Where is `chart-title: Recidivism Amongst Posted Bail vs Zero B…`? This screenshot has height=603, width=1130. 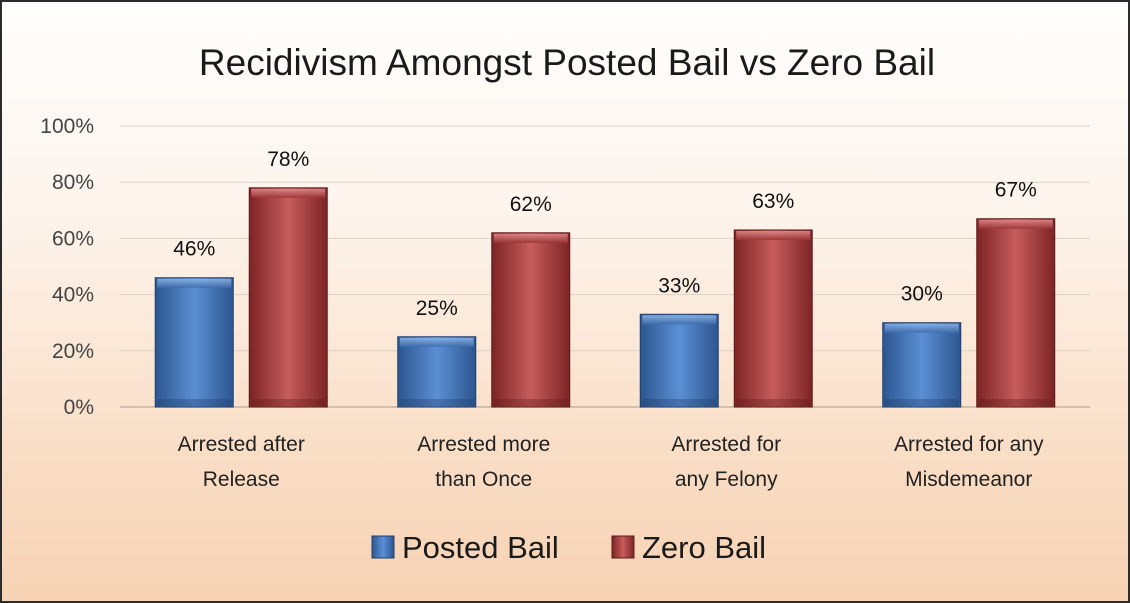 chart-title: Recidivism Amongst Posted Bail vs Zero B… is located at coordinates (567, 62).